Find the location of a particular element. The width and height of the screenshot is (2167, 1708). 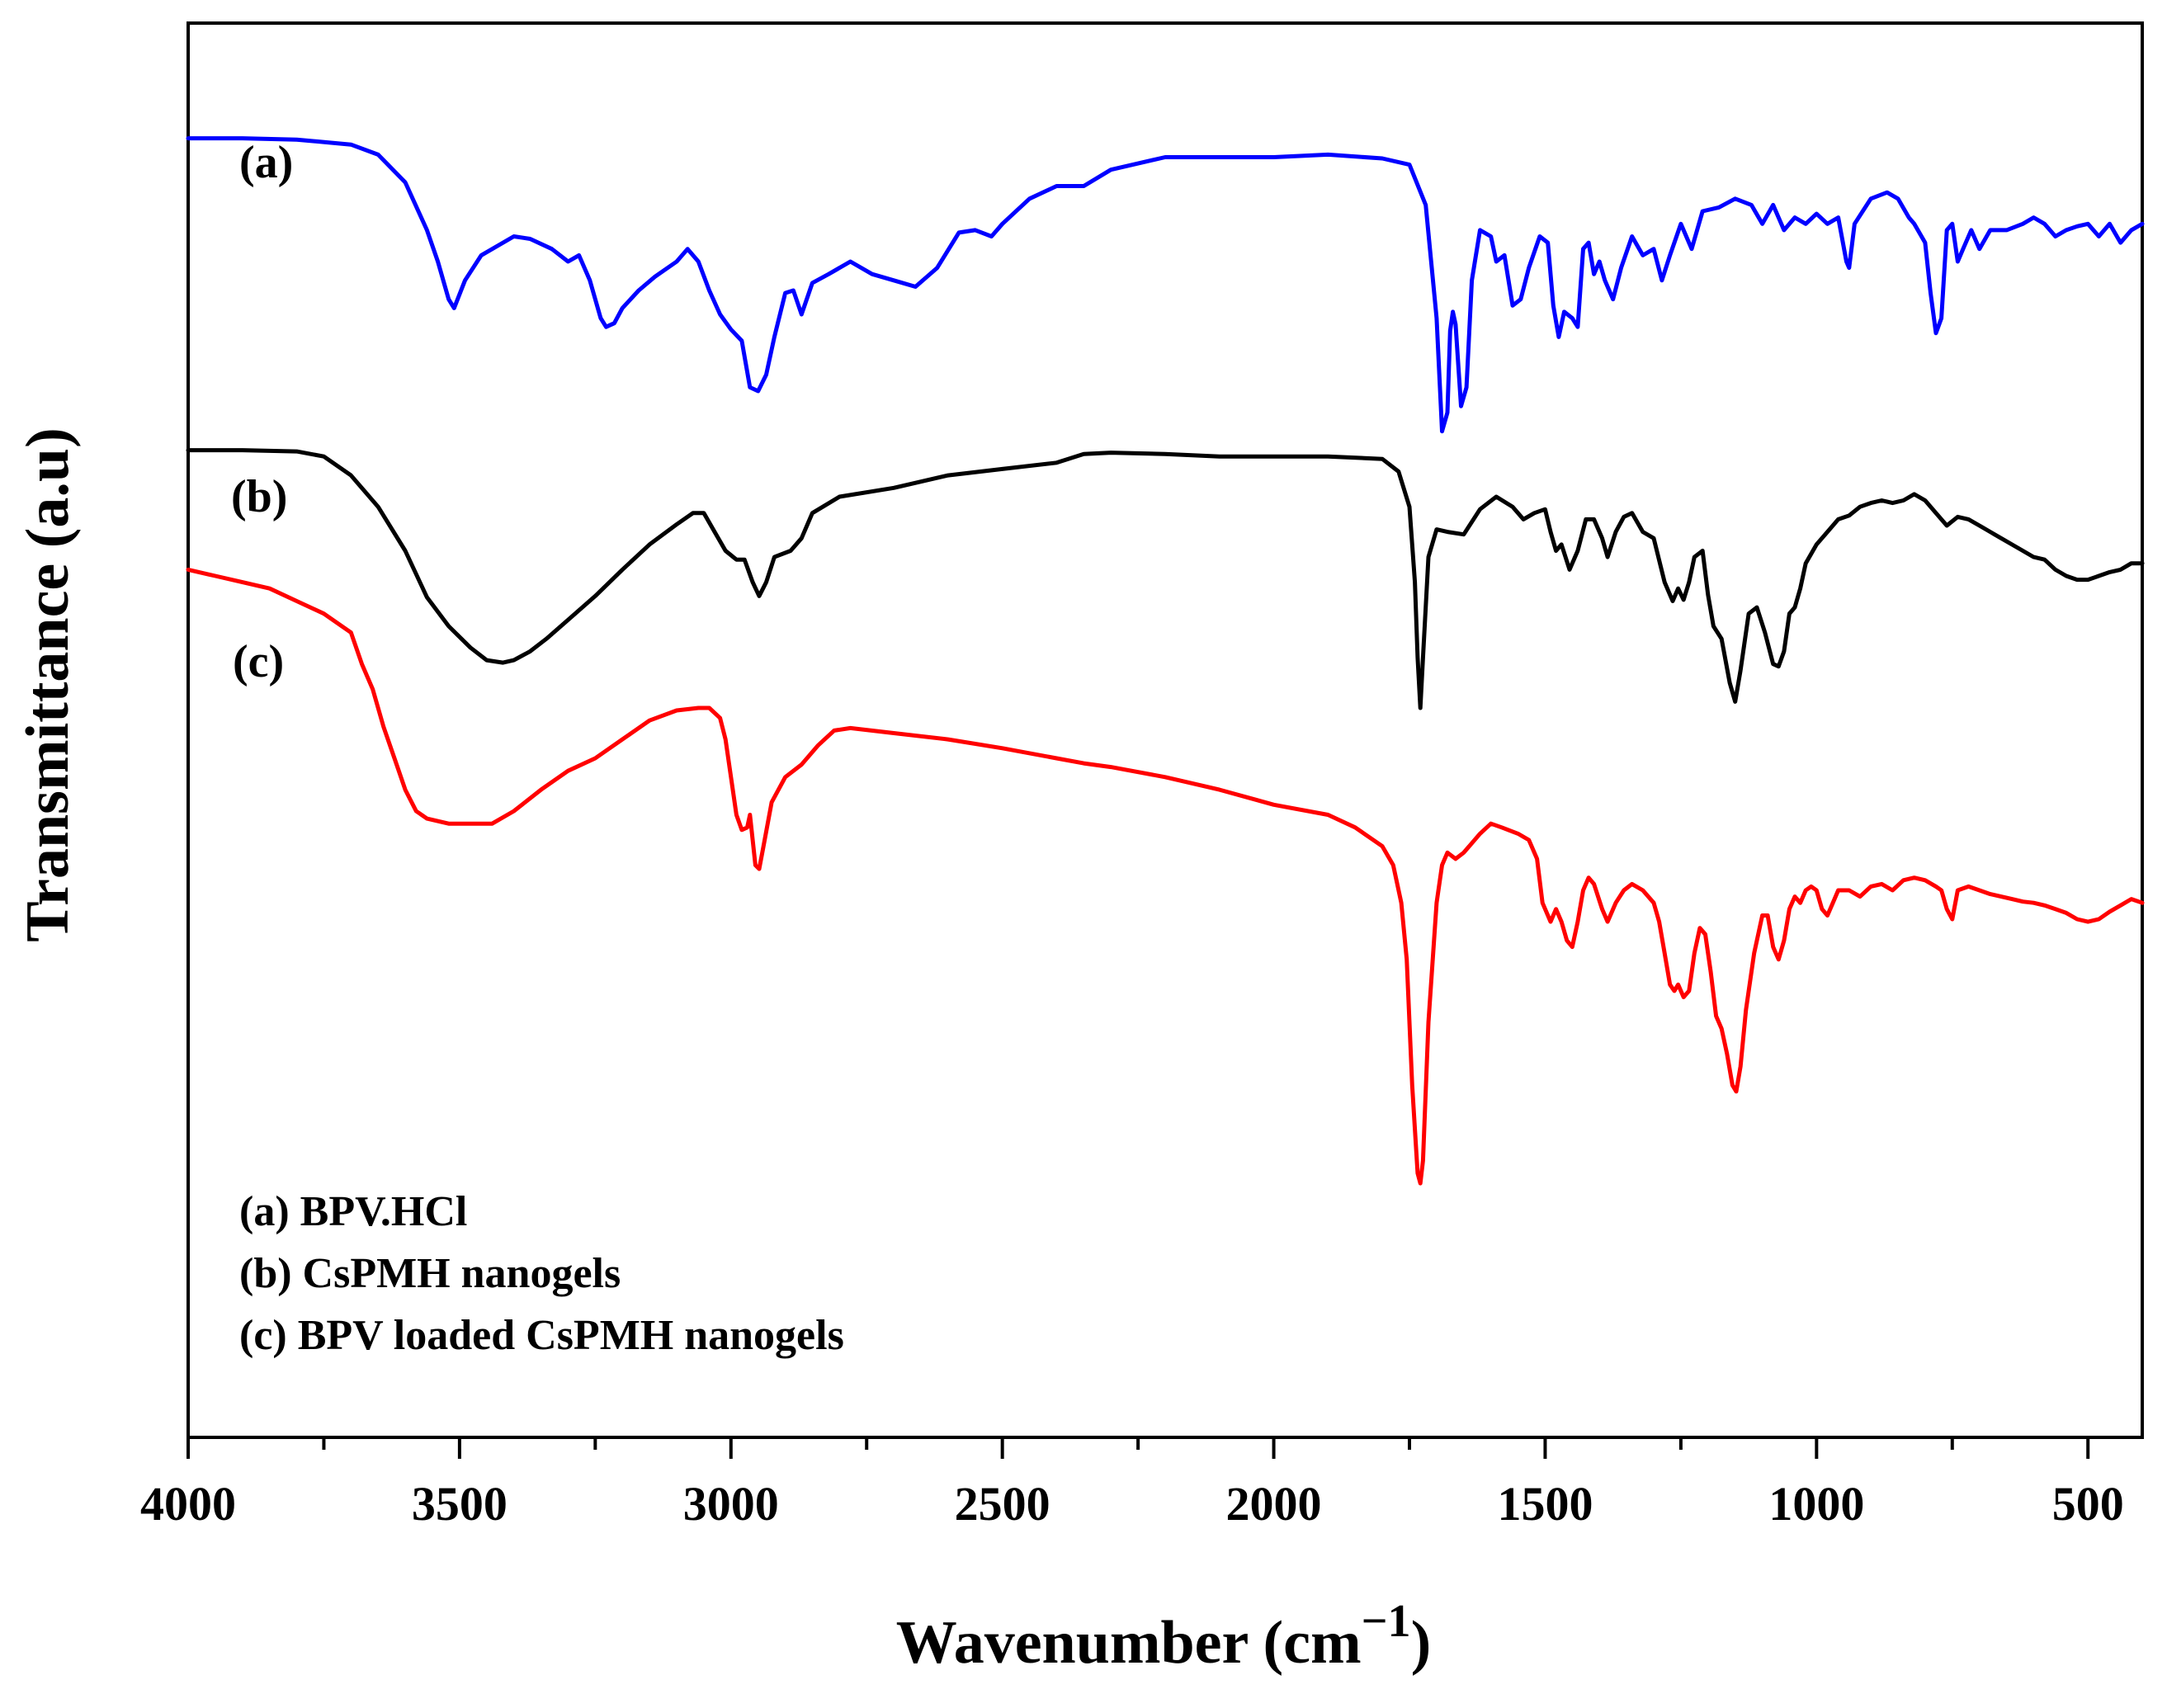

series-line-b is located at coordinates (1165, 579).